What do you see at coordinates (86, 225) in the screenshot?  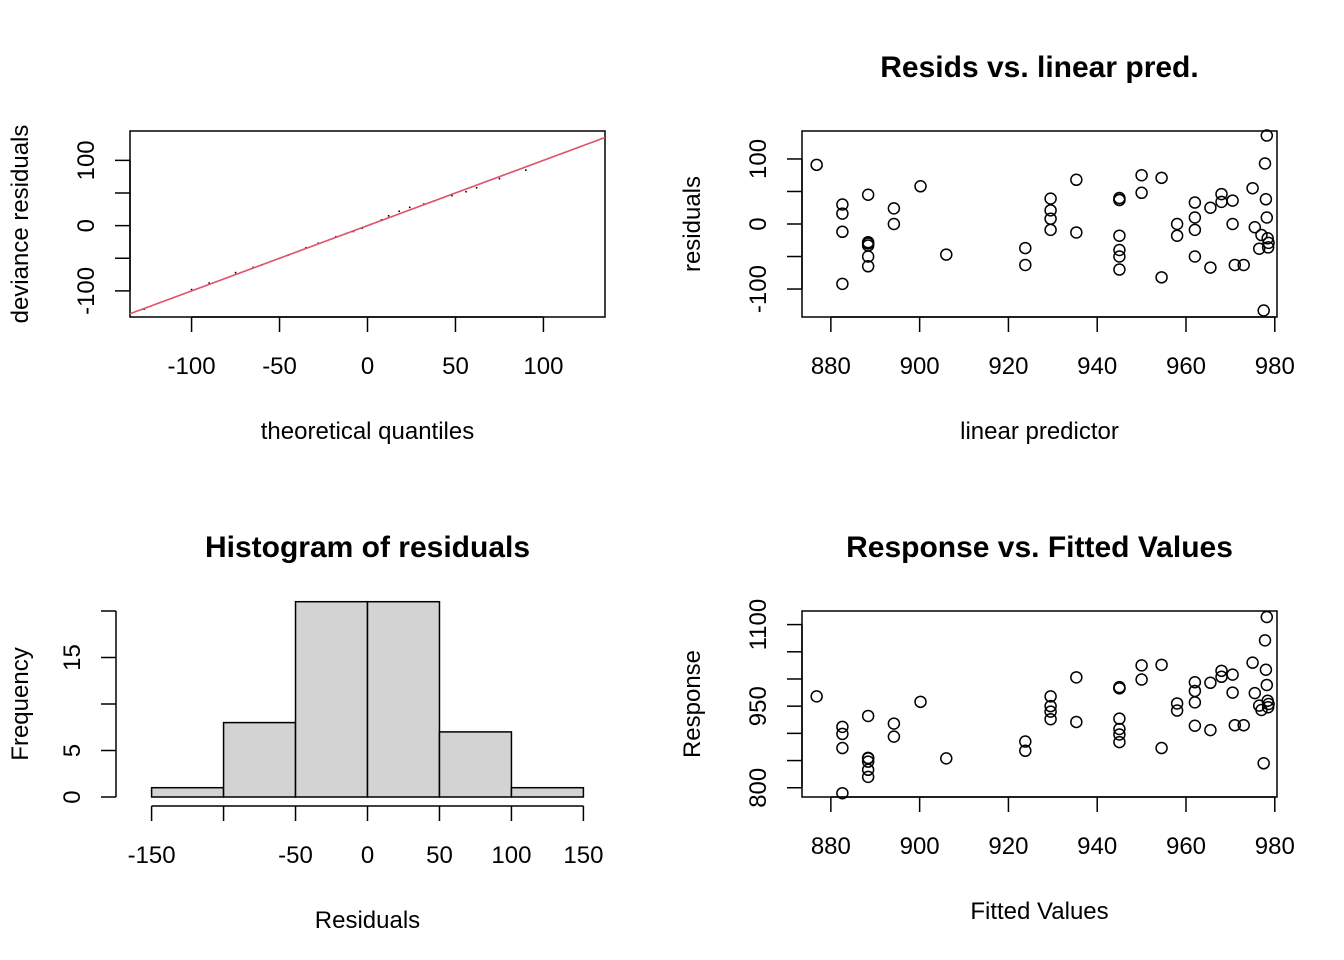 I see `y-tick-label: 0` at bounding box center [86, 225].